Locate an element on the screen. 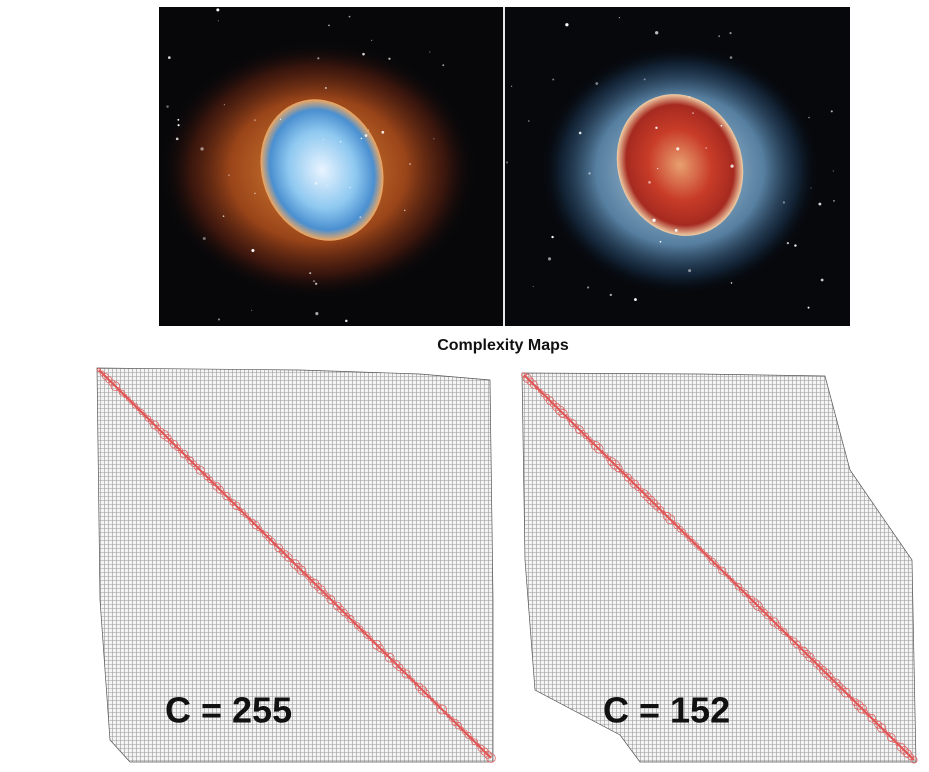  nebula-core is located at coordinates (680, 165).